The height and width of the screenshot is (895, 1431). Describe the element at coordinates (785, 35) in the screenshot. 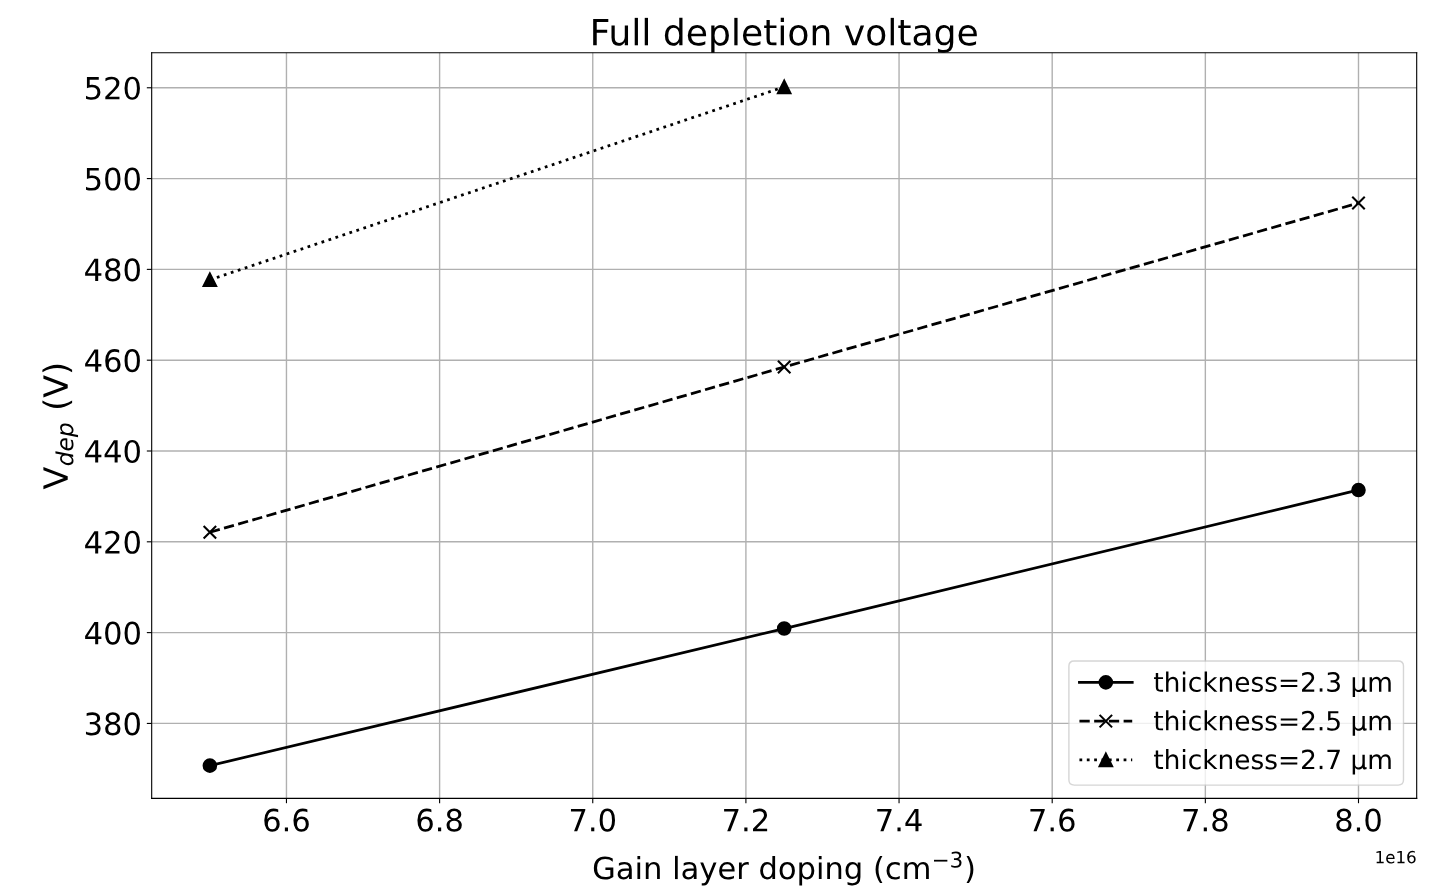

I see `chart-title: Full depletion voltage` at that location.